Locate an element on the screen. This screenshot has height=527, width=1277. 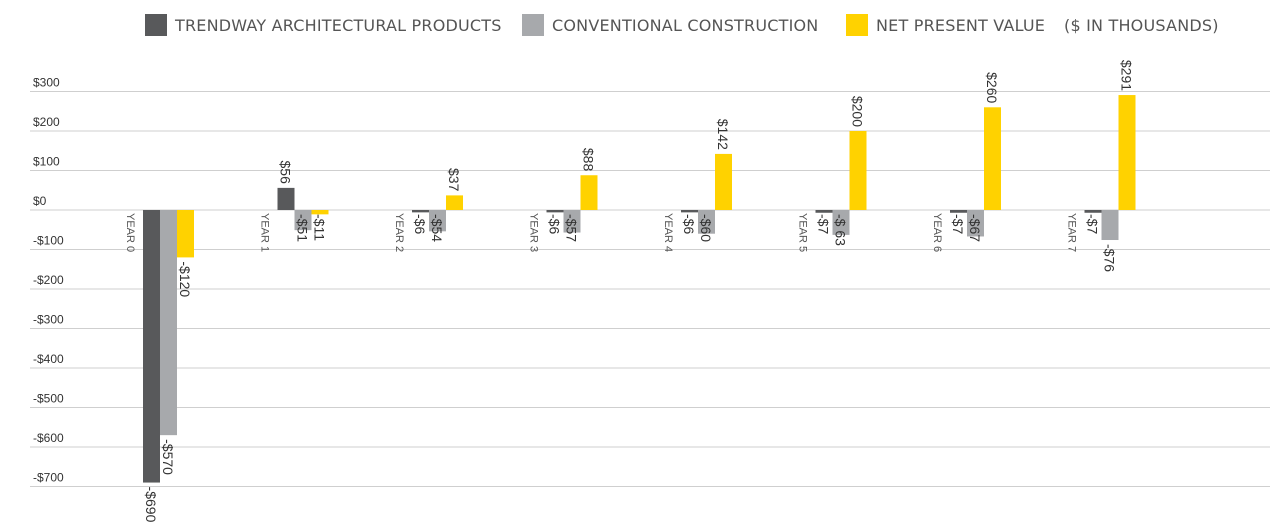
y-tick-label: -$700 is located at coordinates (48, 478).